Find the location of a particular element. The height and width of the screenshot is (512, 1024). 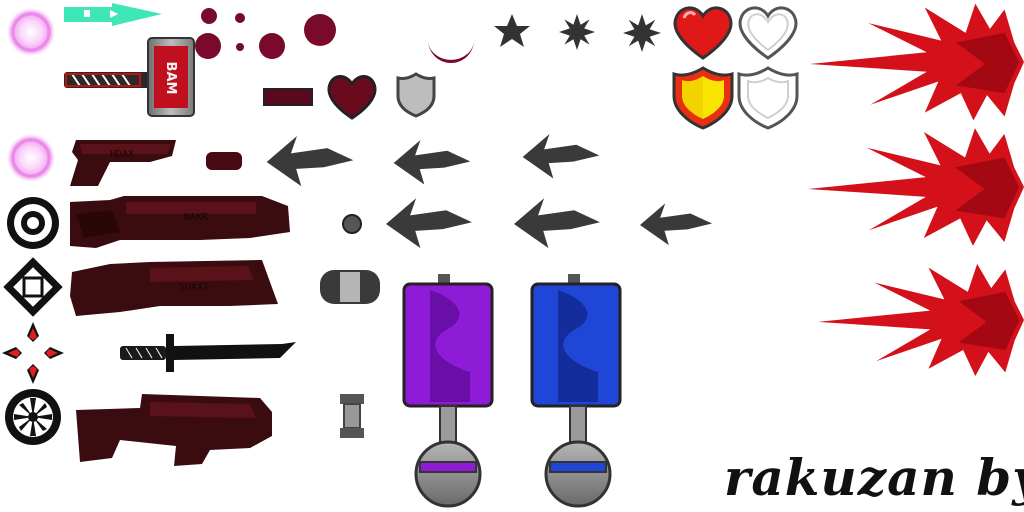

spring-pad-blue is located at coordinates (576, 391).